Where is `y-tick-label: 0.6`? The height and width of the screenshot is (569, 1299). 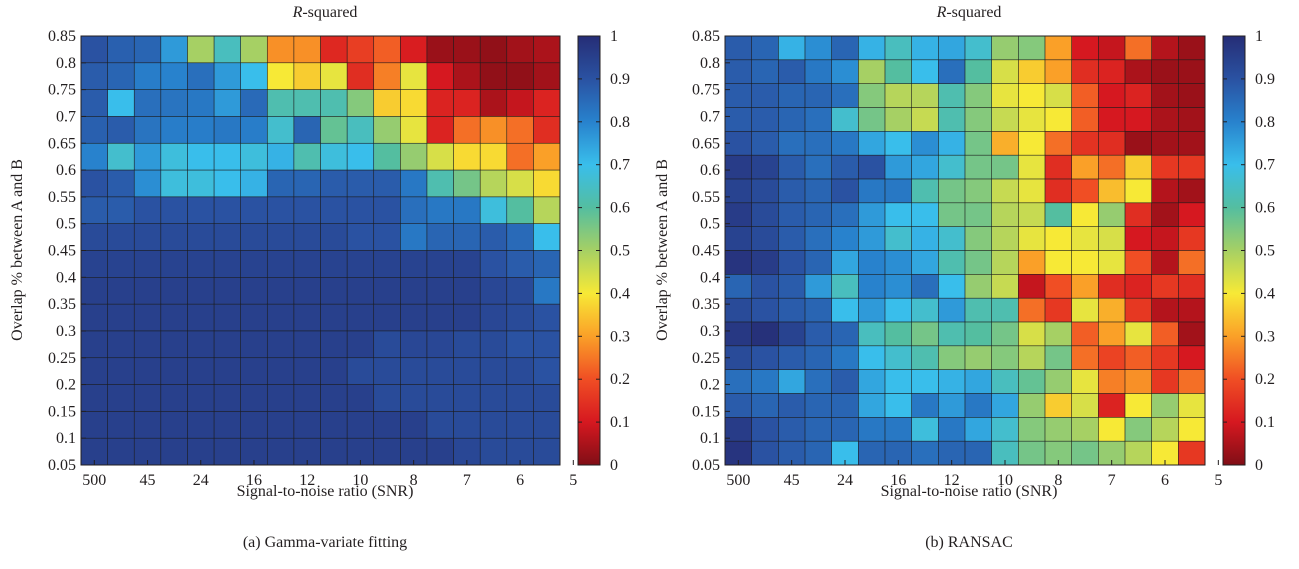 y-tick-label: 0.6 is located at coordinates (66, 170).